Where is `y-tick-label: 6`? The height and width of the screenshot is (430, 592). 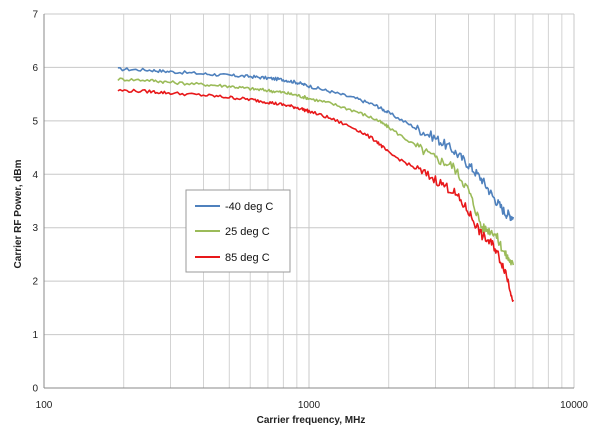 y-tick-label: 6 is located at coordinates (35, 68).